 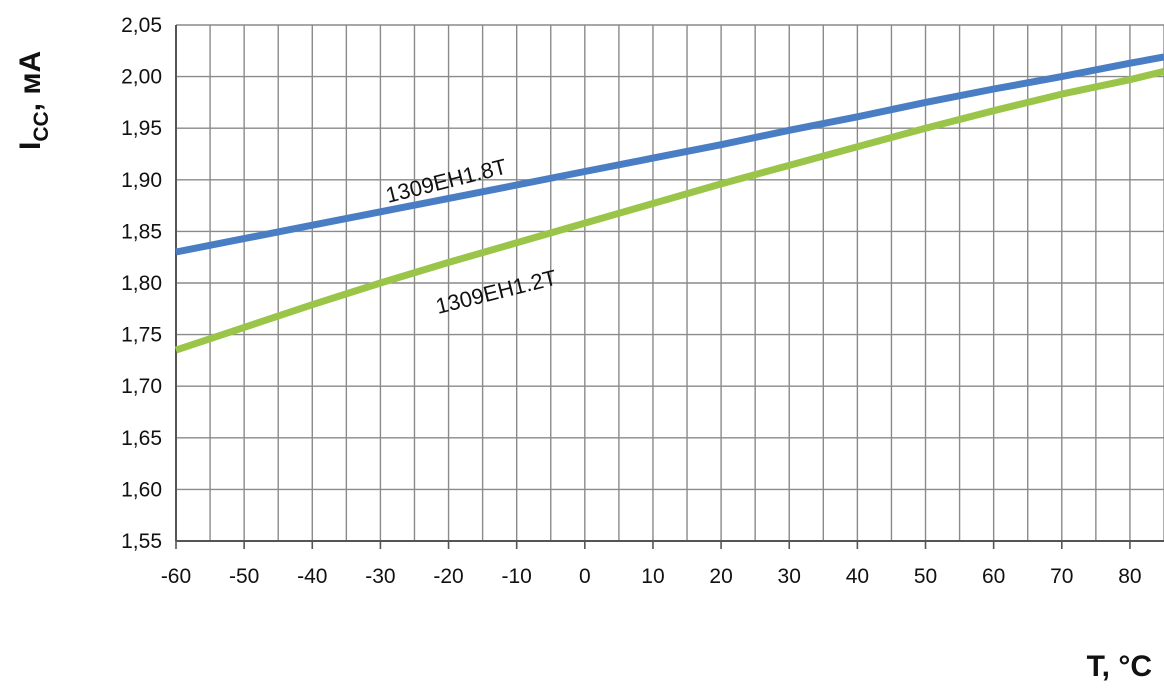 What do you see at coordinates (925, 576) in the screenshot?
I see `x-tick-label-11: 50` at bounding box center [925, 576].